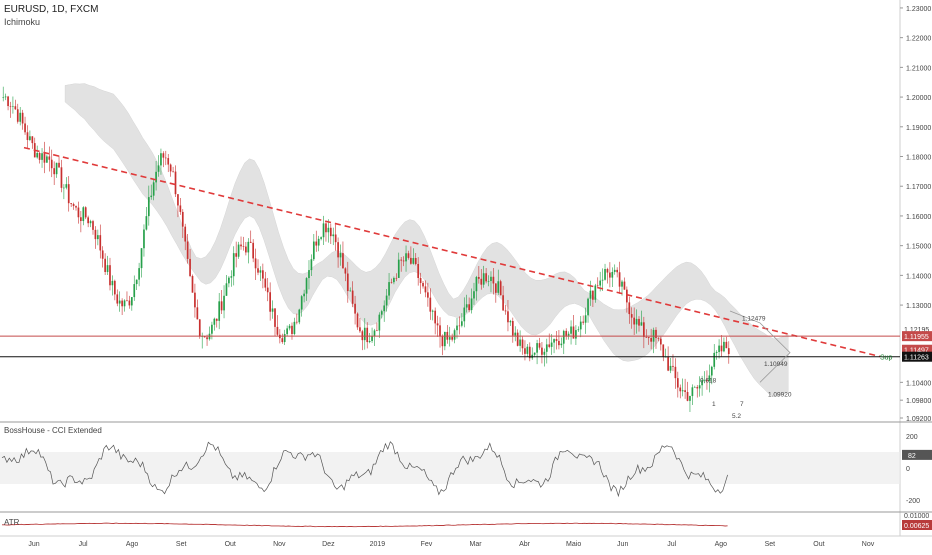 Image resolution: width=932 pixels, height=555 pixels. I want to click on price-tick-label: 1.09800, so click(918, 401).